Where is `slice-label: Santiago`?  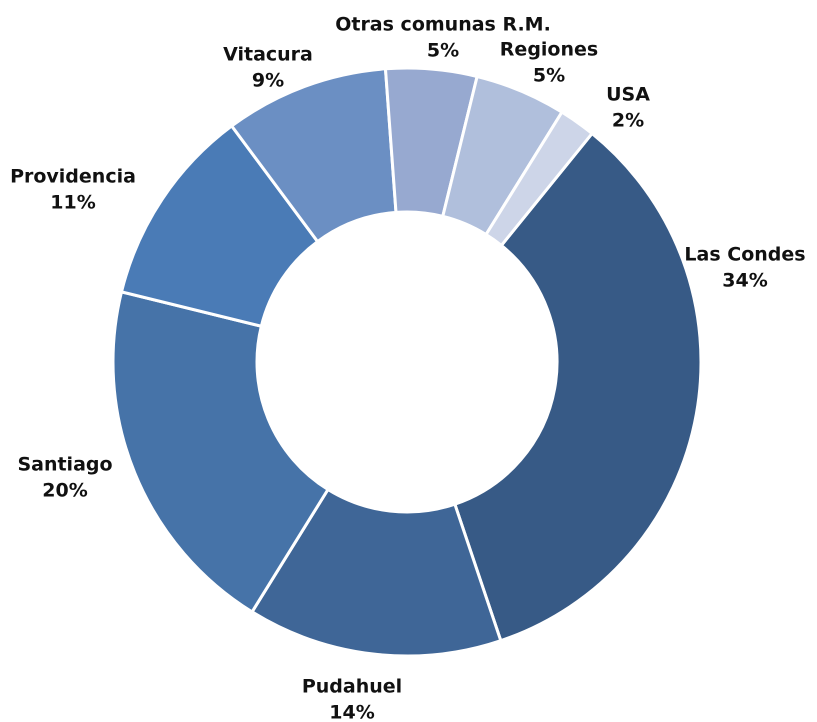 slice-label: Santiago is located at coordinates (64, 465).